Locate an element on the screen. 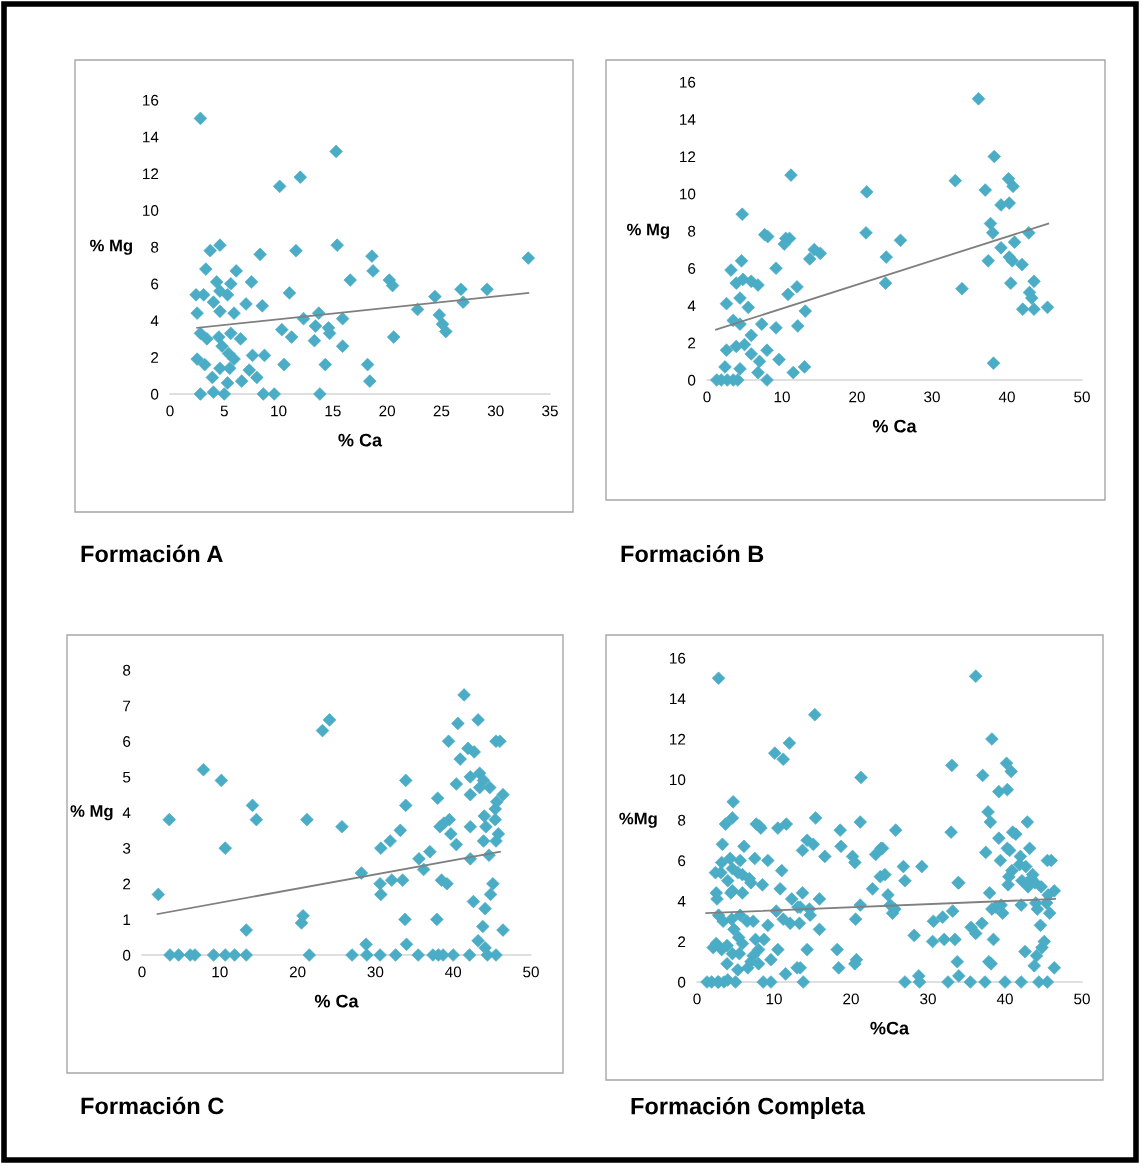 This screenshot has width=1143, height=1166. y-tick-label: 3 is located at coordinates (126, 848).